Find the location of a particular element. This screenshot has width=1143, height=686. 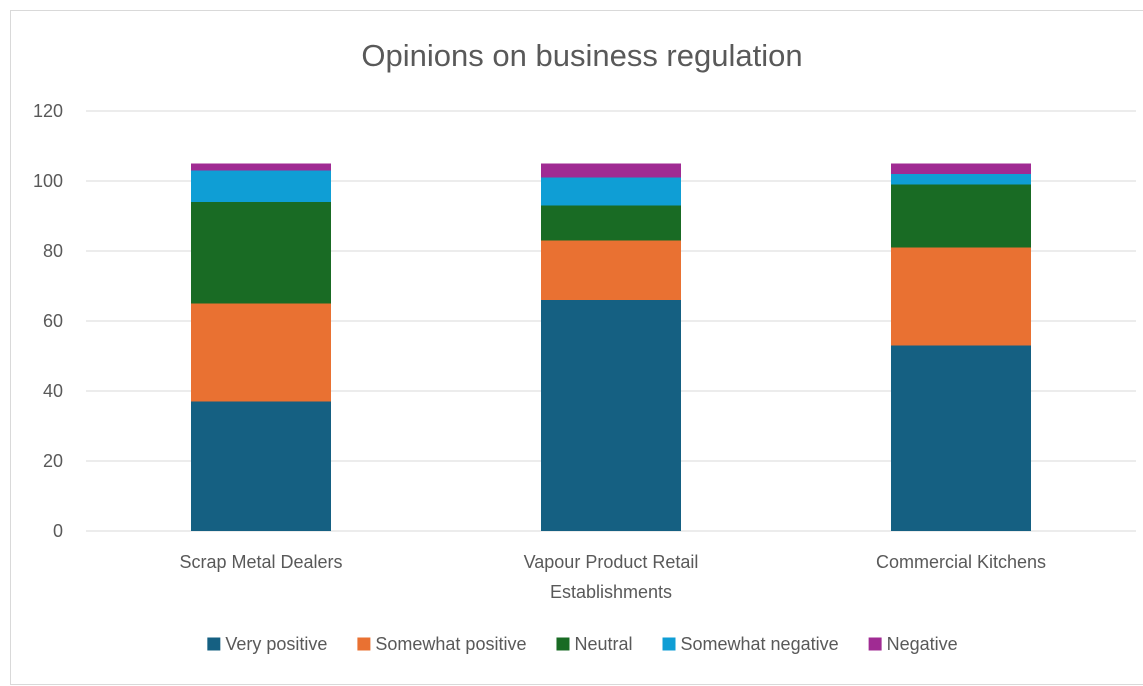

legend-item: Neutral is located at coordinates (594, 644).